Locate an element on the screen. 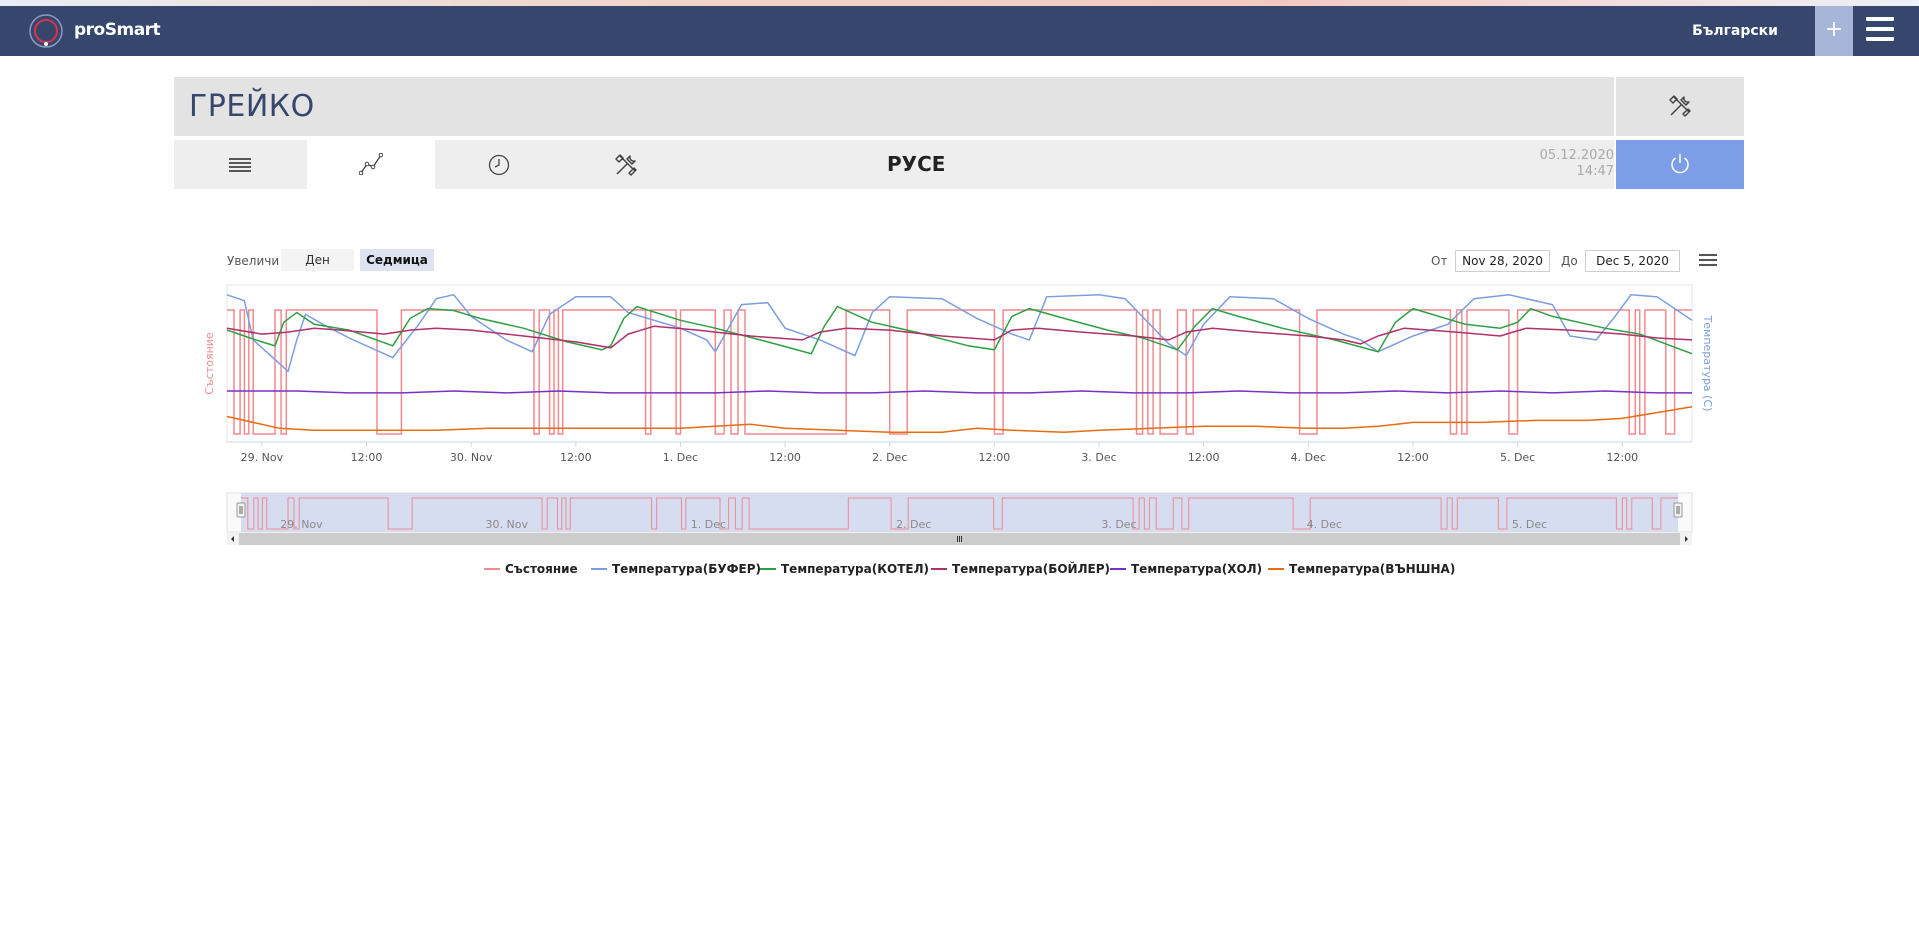 The height and width of the screenshot is (944, 1919). main-menu-button is located at coordinates (1880, 31).